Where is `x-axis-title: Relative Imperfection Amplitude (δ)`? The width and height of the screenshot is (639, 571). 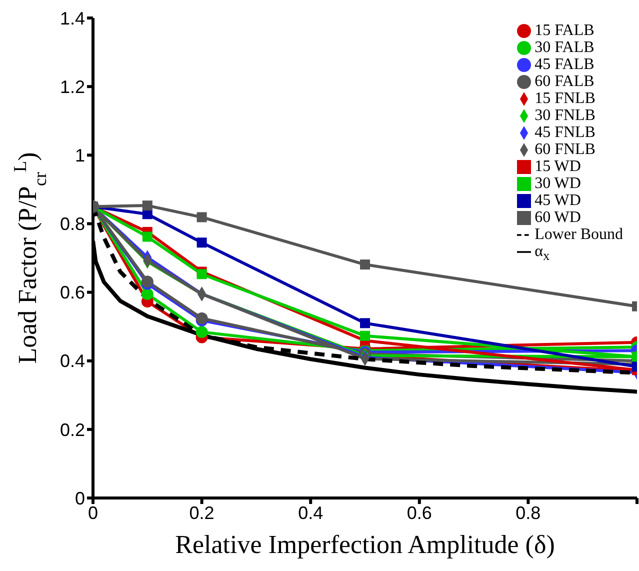
x-axis-title: Relative Imperfection Amplitude (δ) is located at coordinates (365, 544).